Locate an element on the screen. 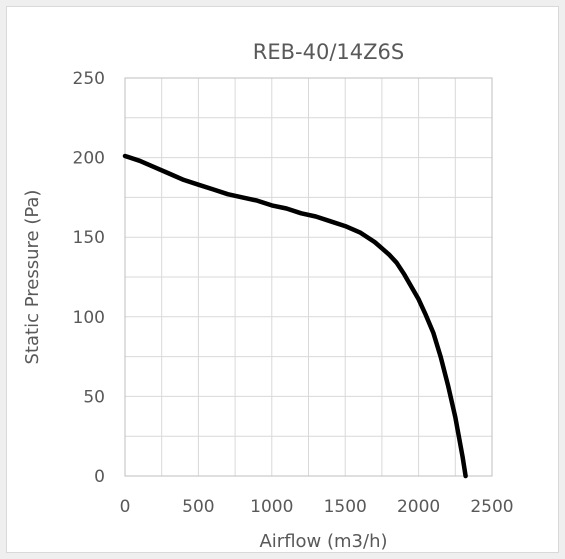 The width and height of the screenshot is (565, 559). y-tick-label: 0 is located at coordinates (99, 477).